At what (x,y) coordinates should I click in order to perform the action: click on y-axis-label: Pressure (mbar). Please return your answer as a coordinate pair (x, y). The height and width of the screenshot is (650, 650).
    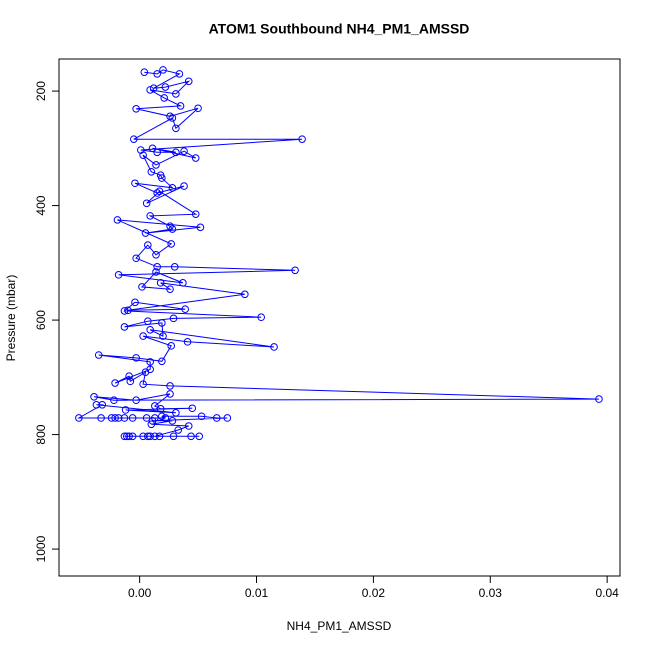
    Looking at the image, I should click on (11, 318).